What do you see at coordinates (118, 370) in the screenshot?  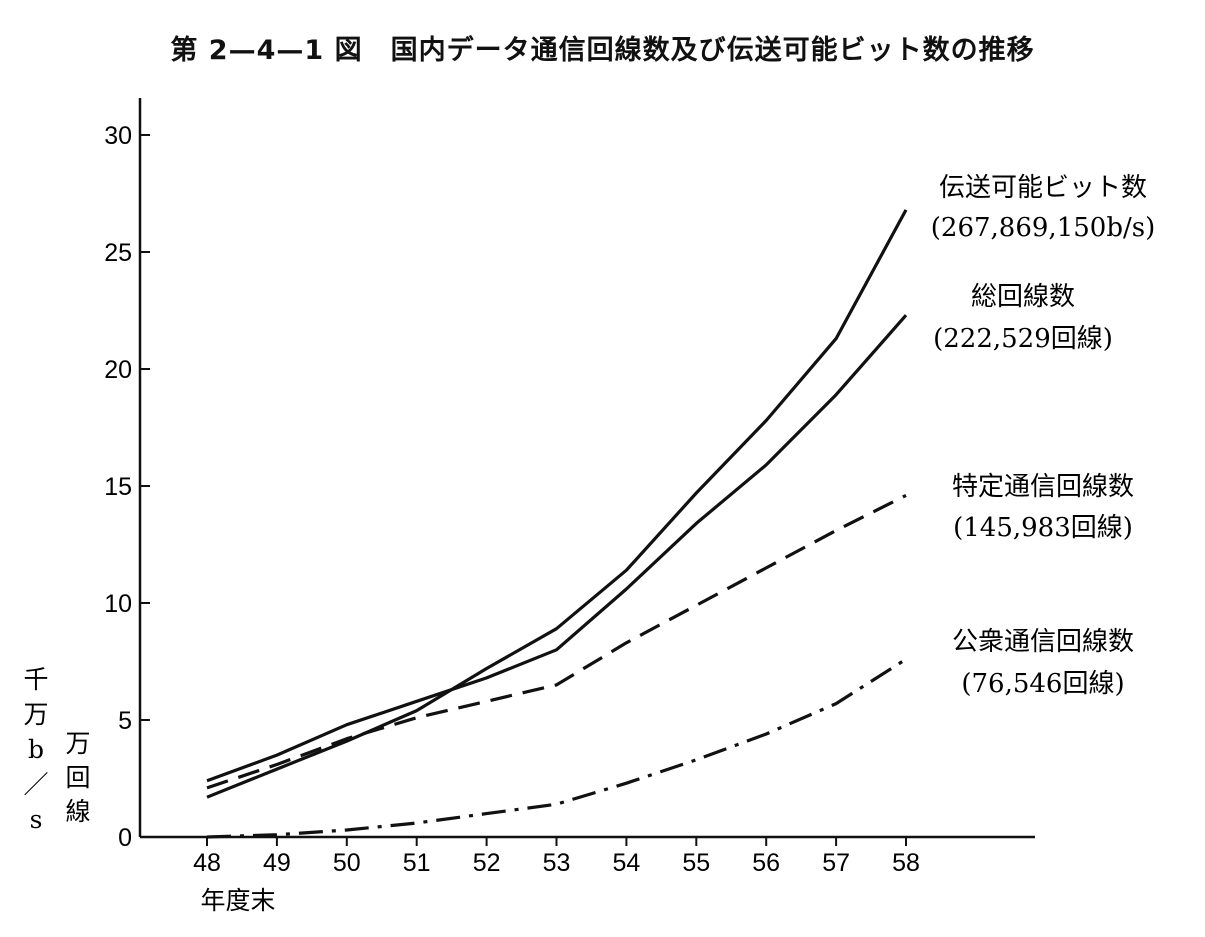 I see `y-tick-label: 20` at bounding box center [118, 370].